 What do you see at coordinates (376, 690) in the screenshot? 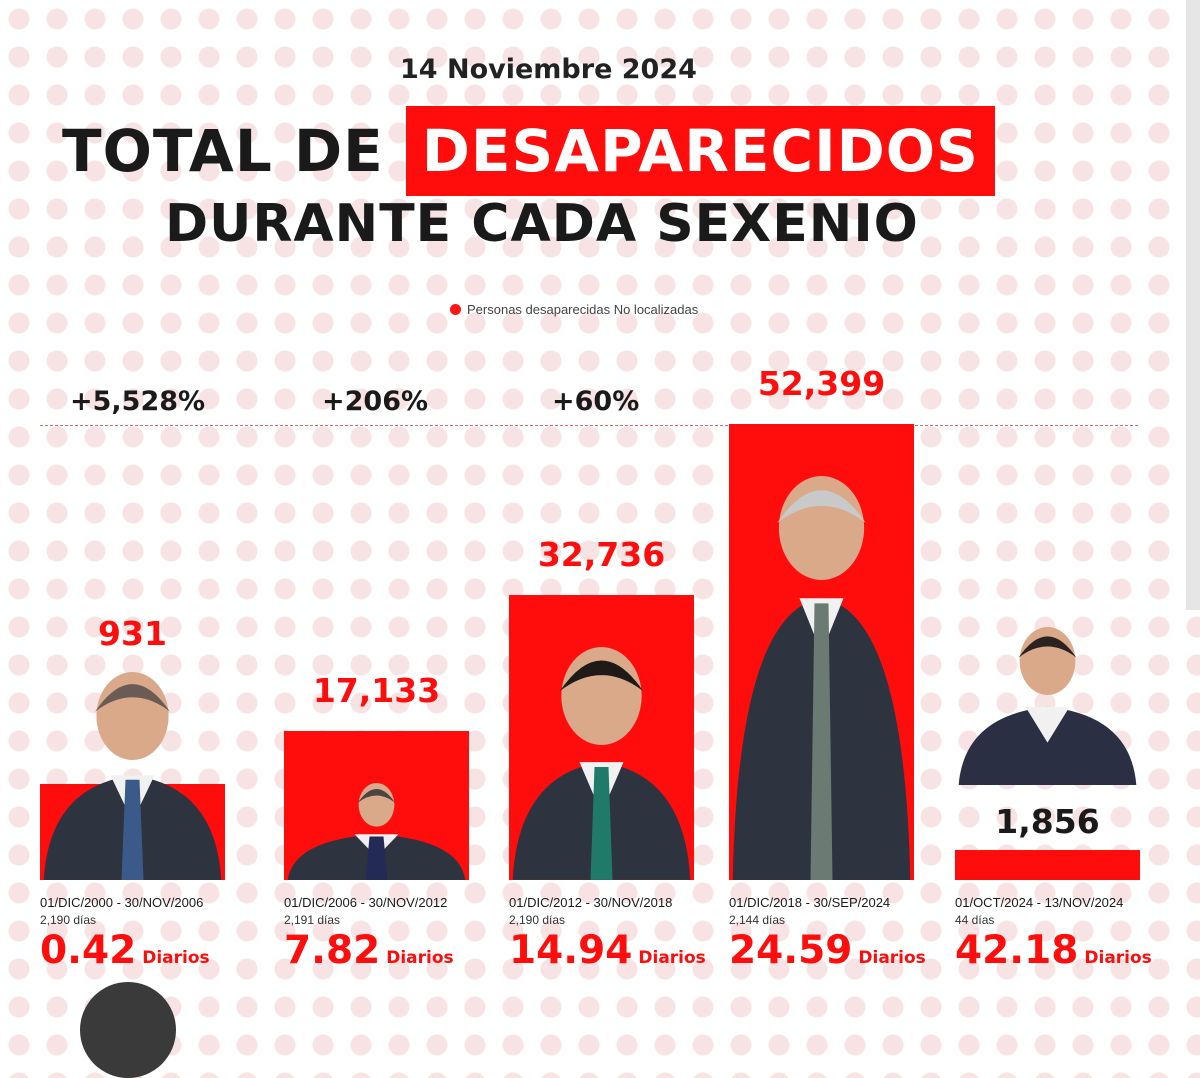
I see `value-label-2: 17,133` at bounding box center [376, 690].